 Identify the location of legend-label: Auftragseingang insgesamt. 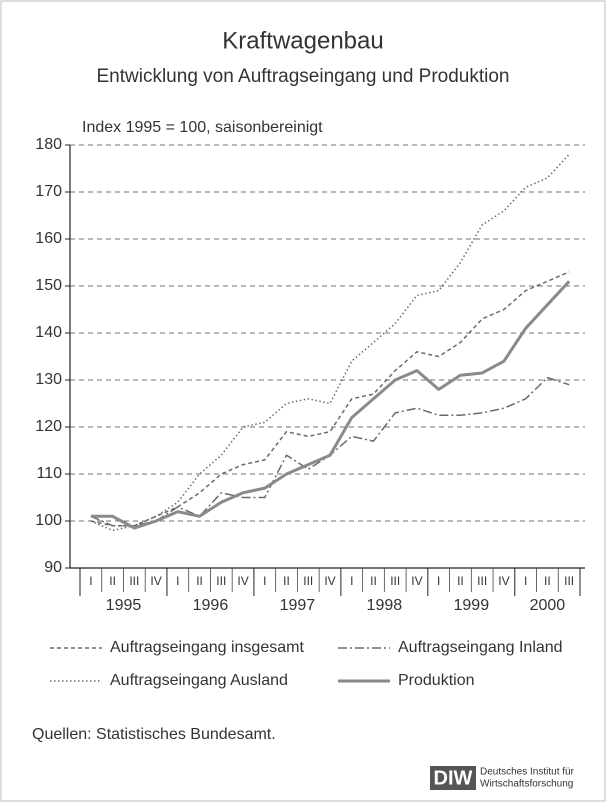
(207, 647).